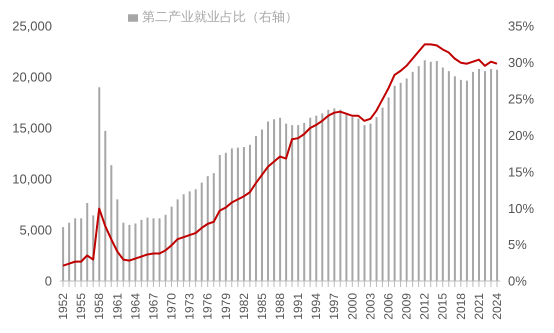 The height and width of the screenshot is (333, 554). I want to click on x-tick-label: 1976, so click(207, 306).